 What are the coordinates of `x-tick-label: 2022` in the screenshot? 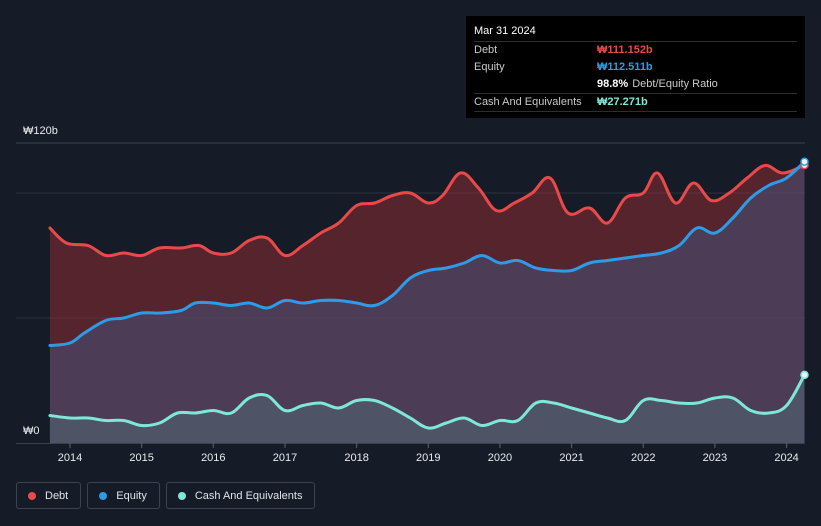 It's located at (643, 458).